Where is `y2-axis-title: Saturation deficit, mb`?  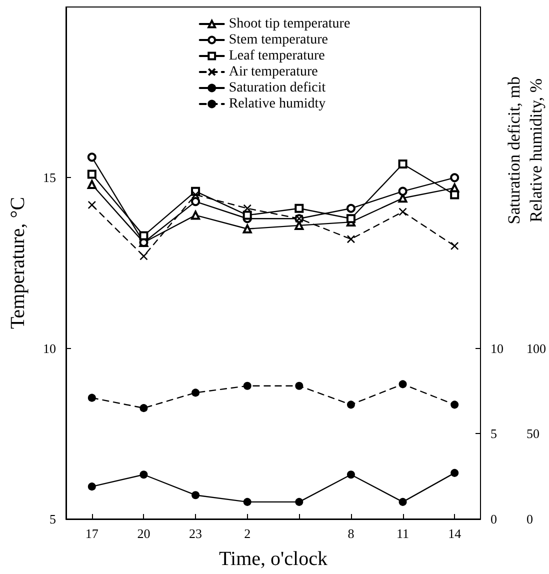 y2-axis-title: Saturation deficit, mb is located at coordinates (514, 150).